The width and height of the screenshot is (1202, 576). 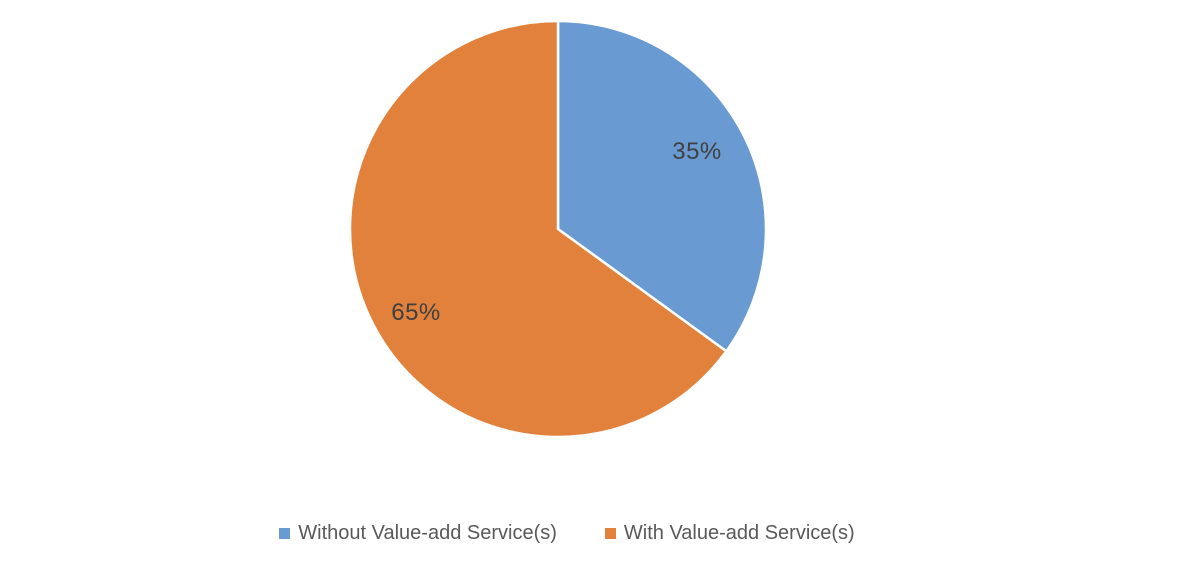 I want to click on legend-item-with-value-add: With Value-add Service(s), so click(x=729, y=533).